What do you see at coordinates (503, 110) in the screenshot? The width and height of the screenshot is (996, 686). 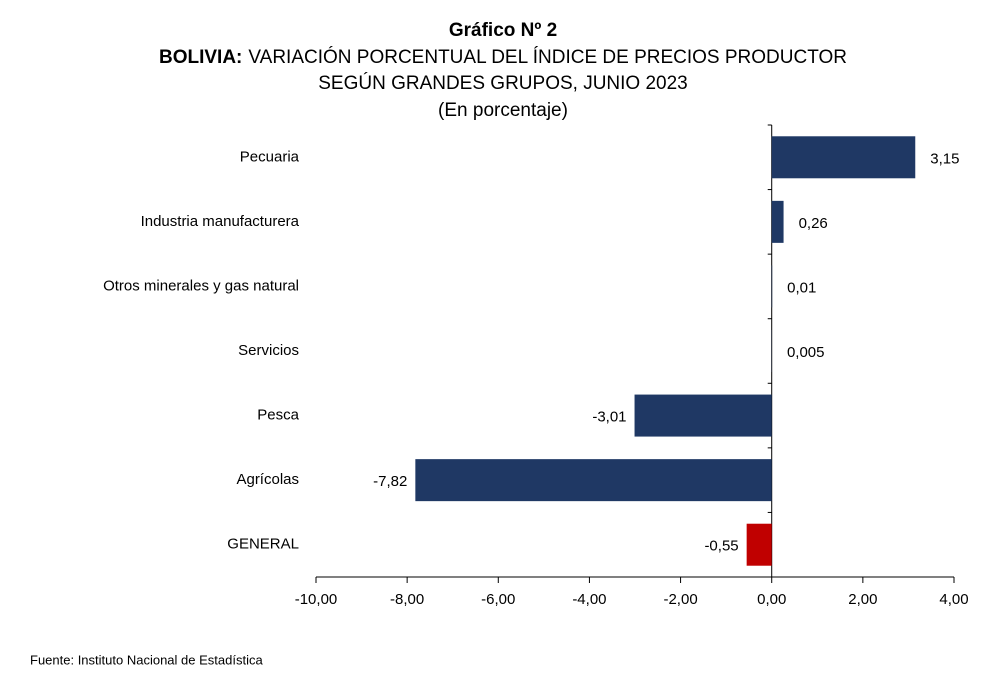 I see `chart-subtitle: (En porcentaje)` at bounding box center [503, 110].